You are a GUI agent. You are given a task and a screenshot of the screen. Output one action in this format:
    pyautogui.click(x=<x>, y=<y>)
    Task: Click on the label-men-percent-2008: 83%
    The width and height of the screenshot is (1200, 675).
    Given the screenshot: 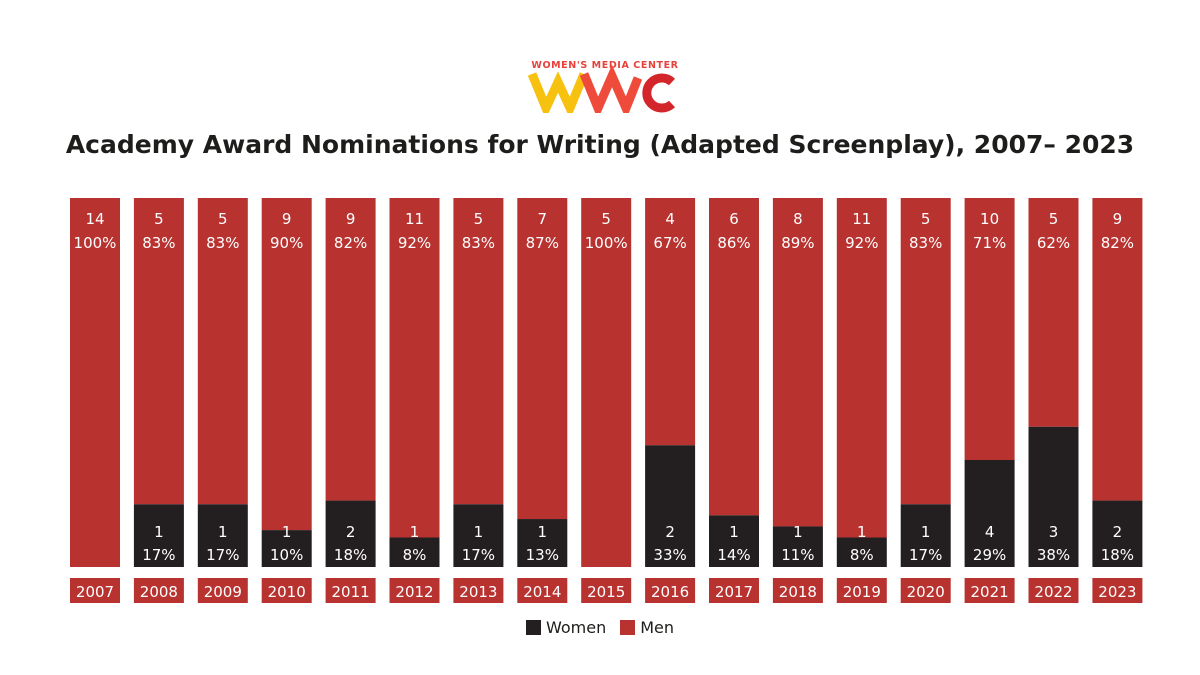 What is the action you would take?
    pyautogui.click(x=158, y=243)
    